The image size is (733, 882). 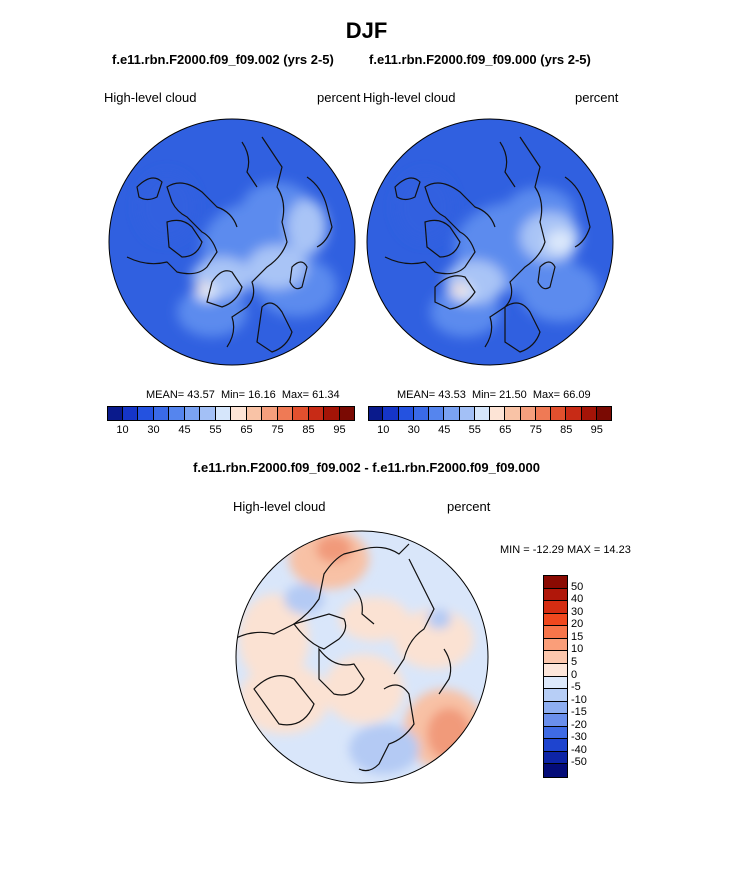 What do you see at coordinates (490, 431) in the screenshot?
I see `right-colorbar-ticks: 10 30 45 55 65 75 85 95` at bounding box center [490, 431].